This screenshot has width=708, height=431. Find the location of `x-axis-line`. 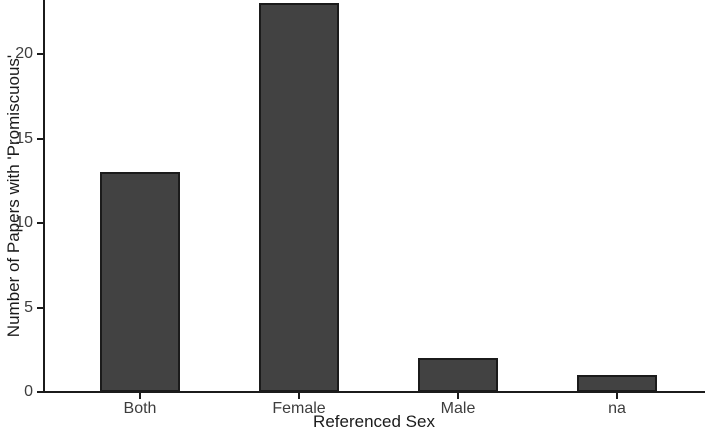

x-axis-line is located at coordinates (374, 392).